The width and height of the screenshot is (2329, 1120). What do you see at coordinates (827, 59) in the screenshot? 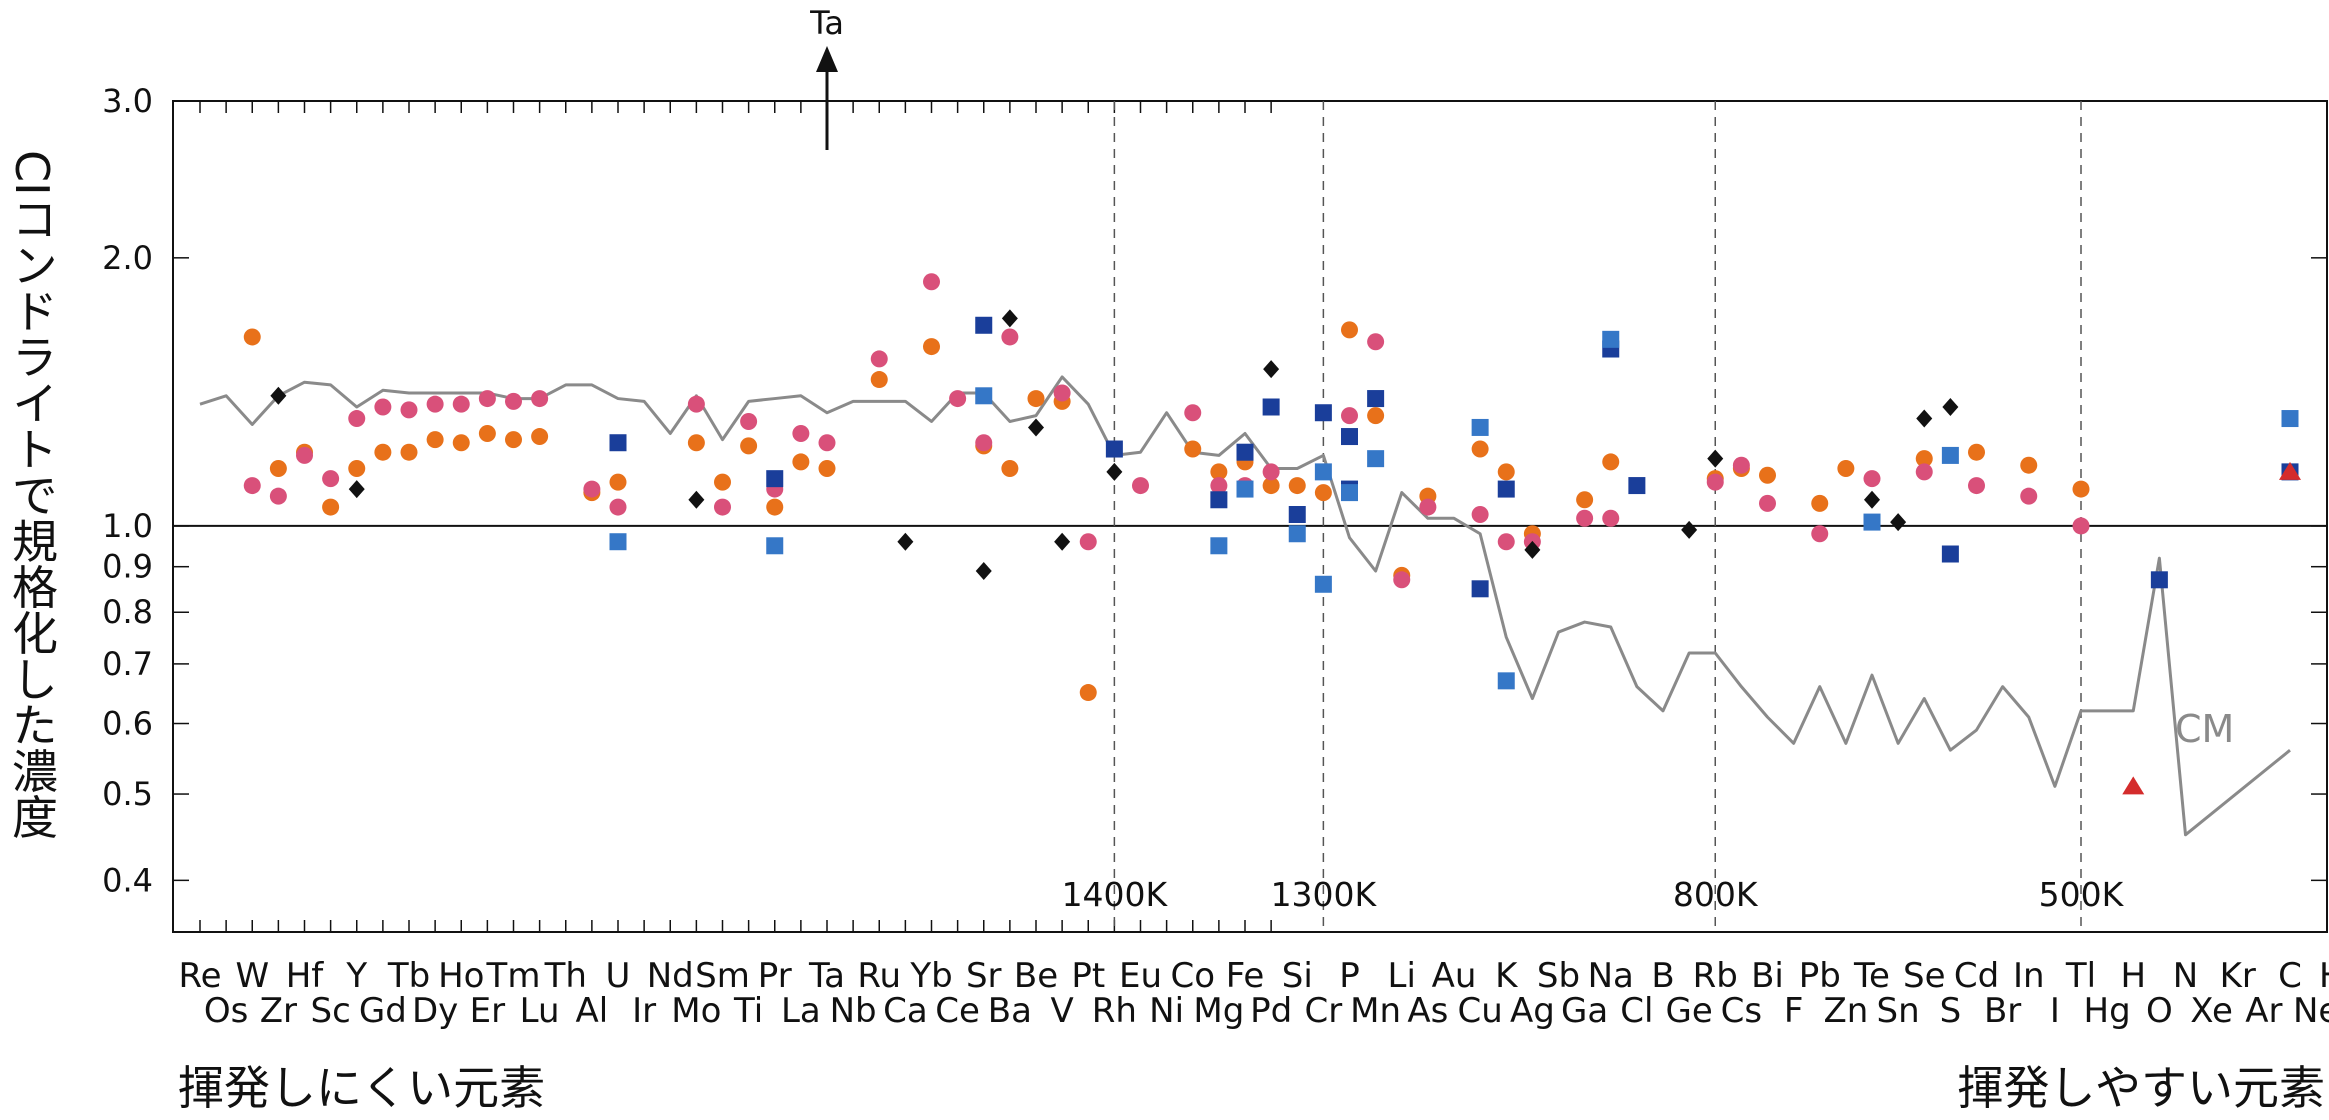
I see `ta-arrow-head` at bounding box center [827, 59].